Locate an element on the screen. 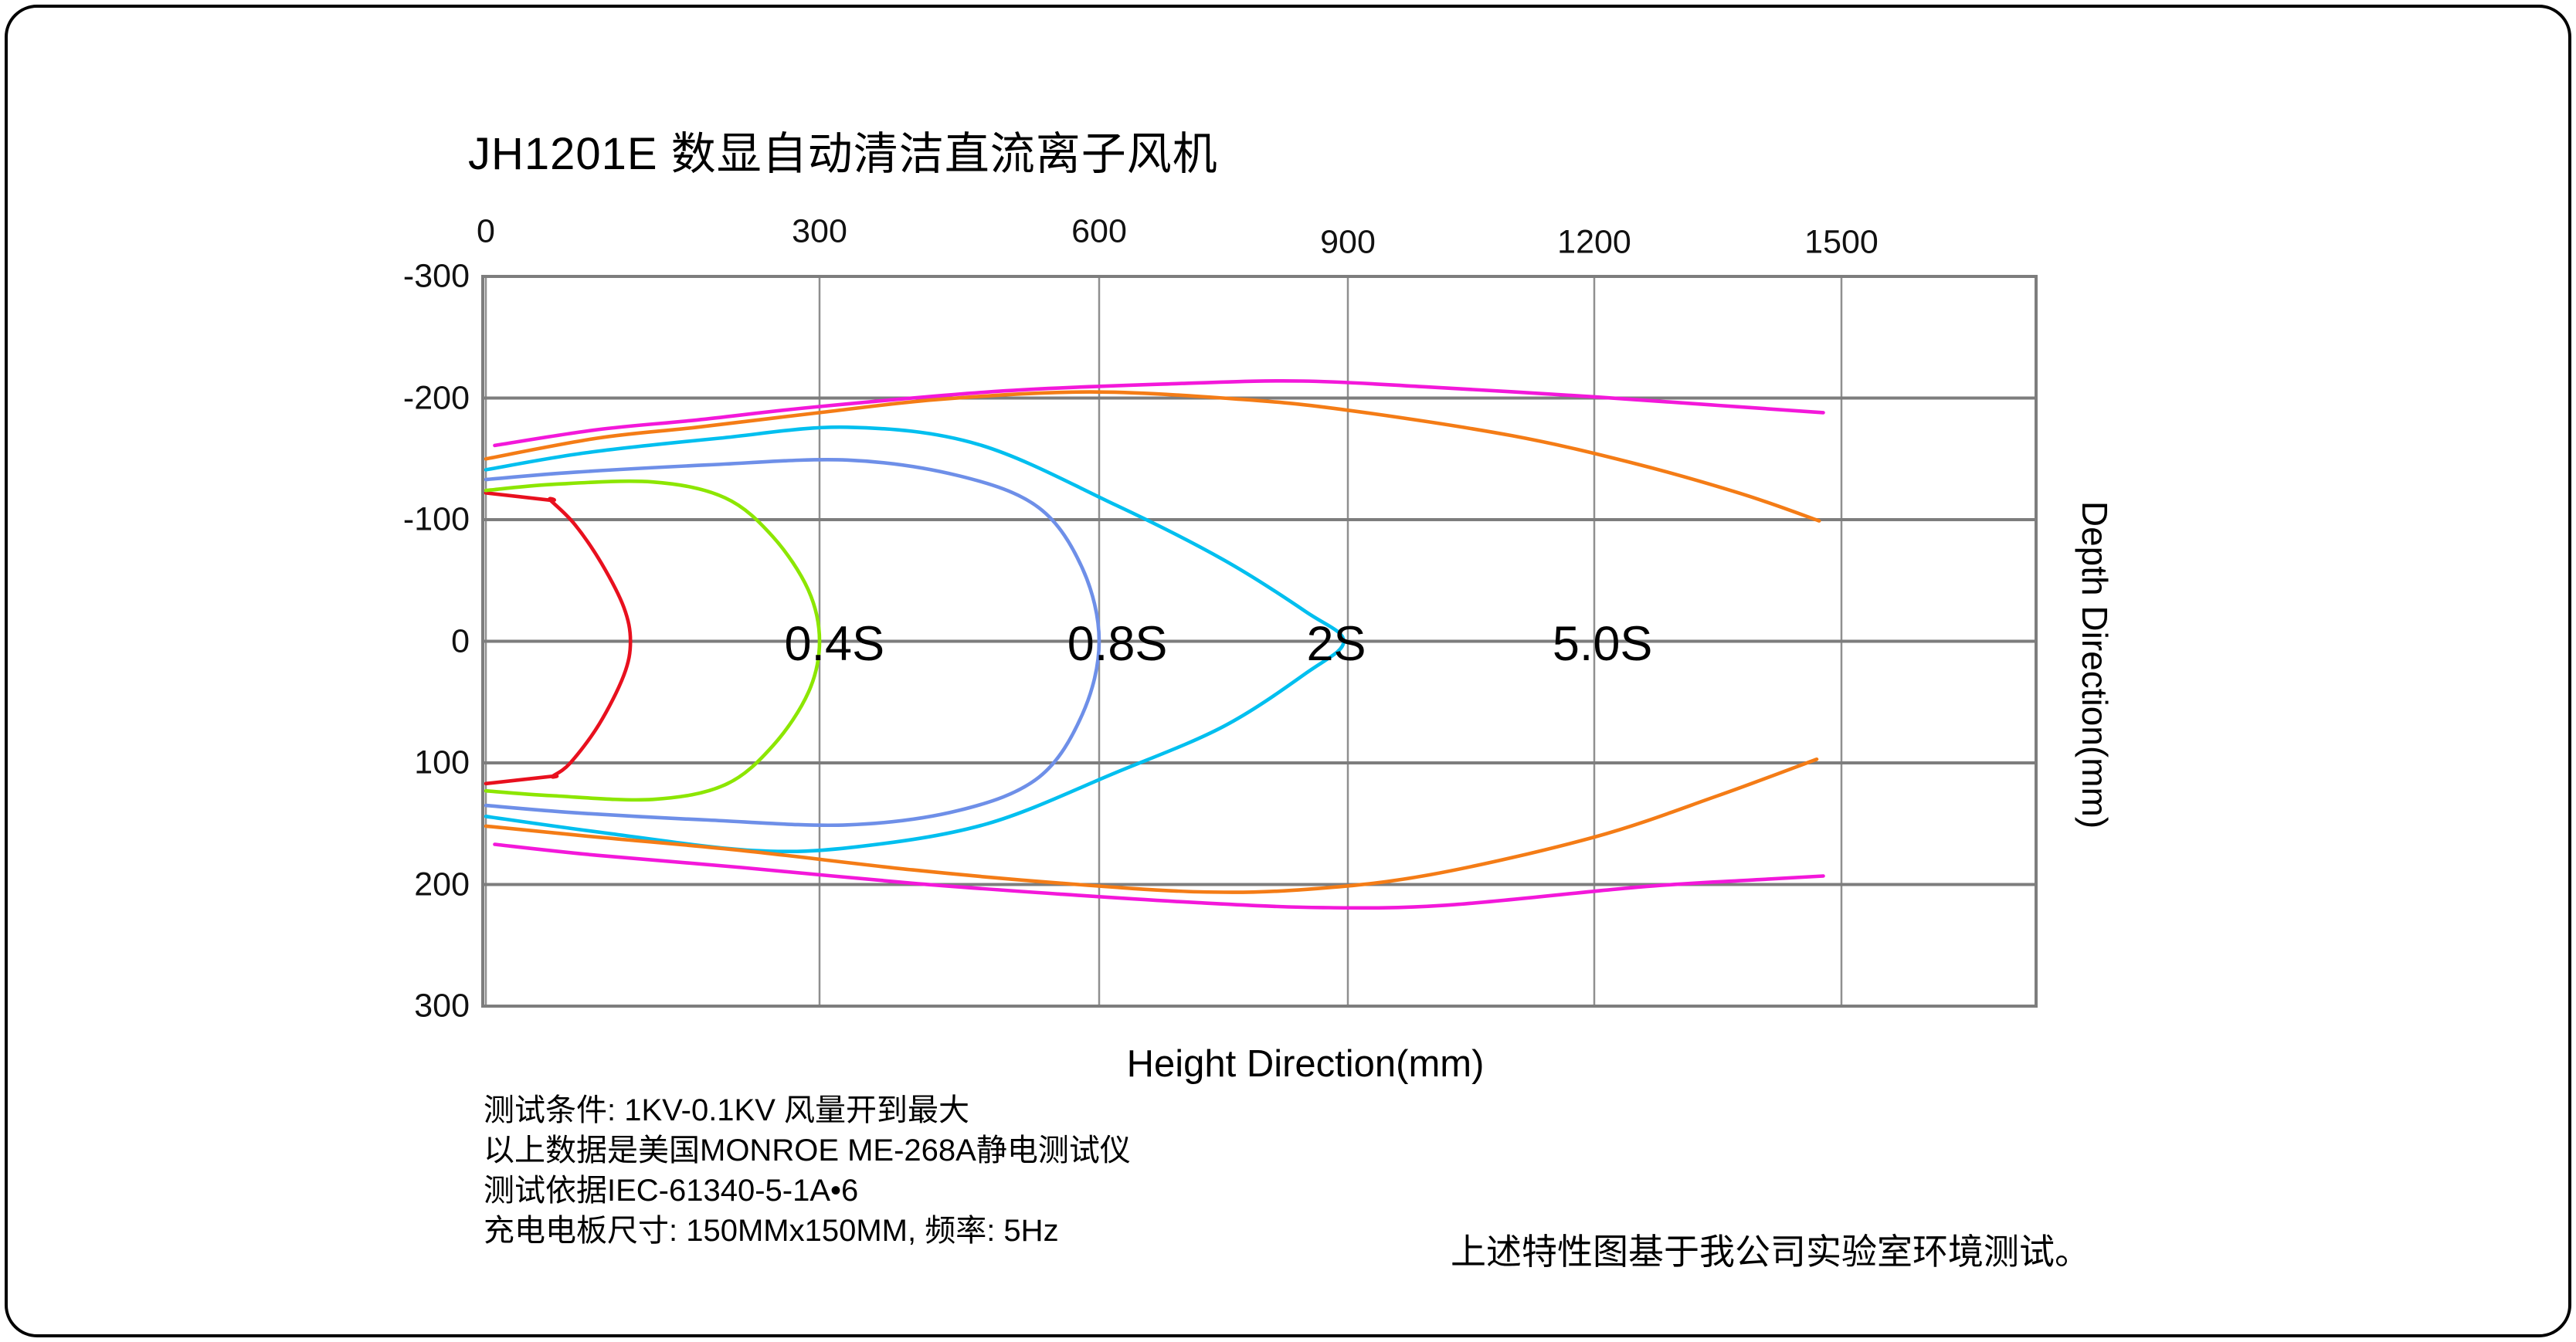 The height and width of the screenshot is (1342, 2576). y-axis-title: Depth Direction(mm) is located at coordinates (2095, 664).